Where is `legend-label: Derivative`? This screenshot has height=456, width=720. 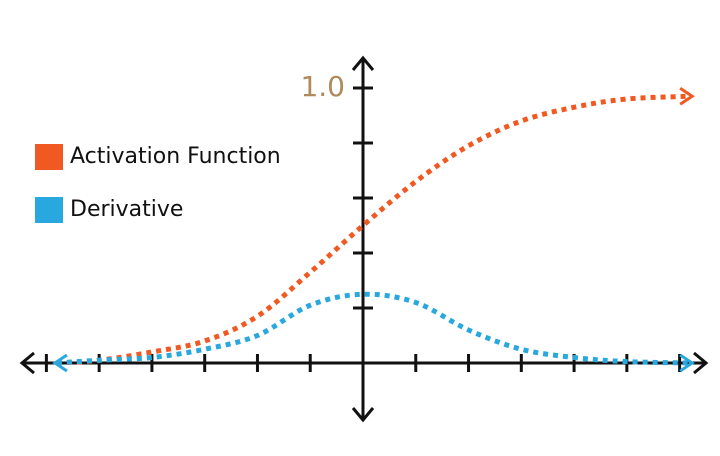
legend-label: Derivative is located at coordinates (126, 209).